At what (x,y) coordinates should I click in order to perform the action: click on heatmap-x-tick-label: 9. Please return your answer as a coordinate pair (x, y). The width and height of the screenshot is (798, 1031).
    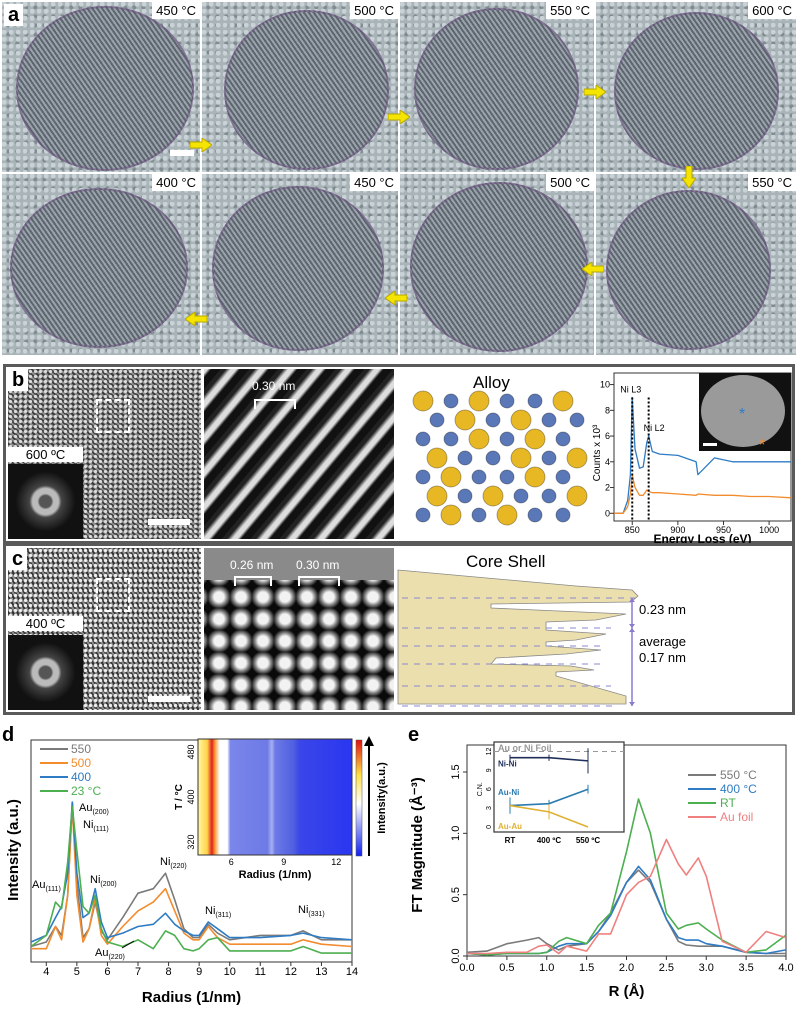
    Looking at the image, I should click on (283, 862).